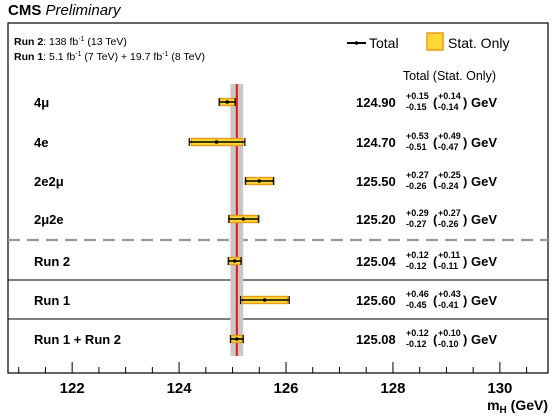 The width and height of the screenshot is (557, 419). I want to click on measurement-value-text: 125.04 +0.12-0.12 (+0.11-0.11) GeV, so click(426, 260).